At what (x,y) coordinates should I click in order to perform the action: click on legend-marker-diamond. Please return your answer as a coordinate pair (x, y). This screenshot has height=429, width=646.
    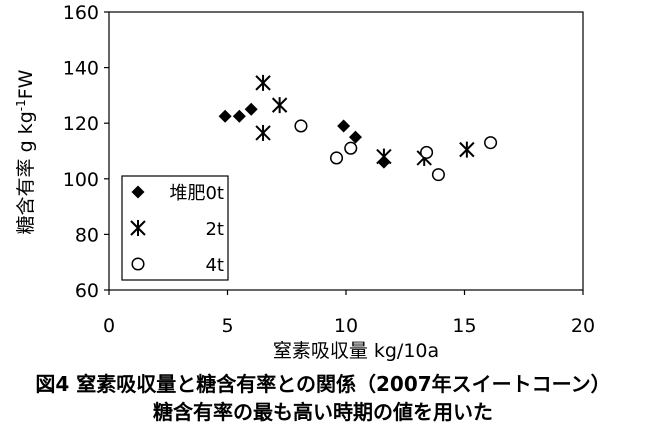
    Looking at the image, I should click on (138, 192).